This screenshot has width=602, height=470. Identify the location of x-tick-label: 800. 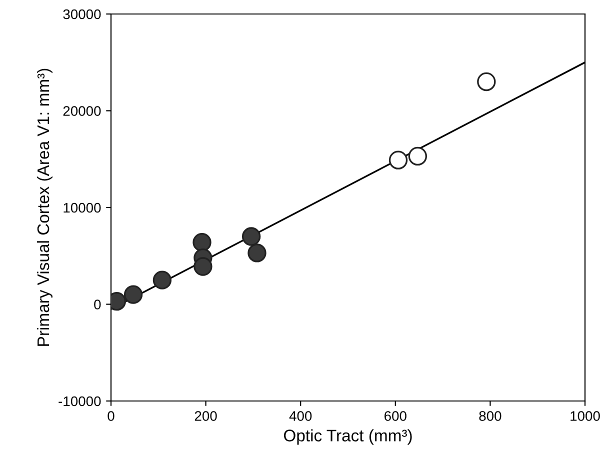
(490, 416).